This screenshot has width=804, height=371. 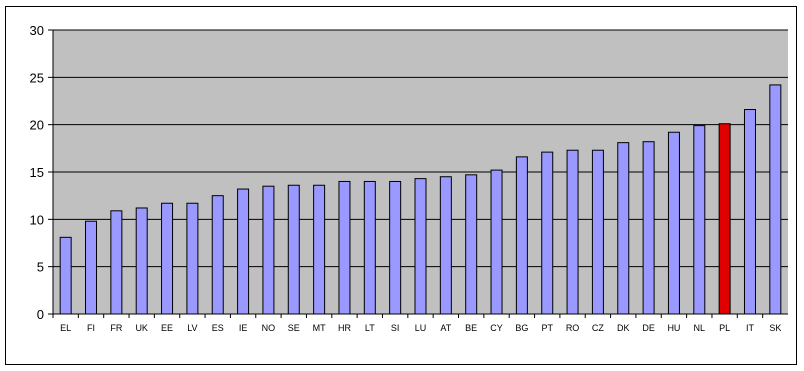 I want to click on y-tick-label: 0, so click(x=40, y=314).